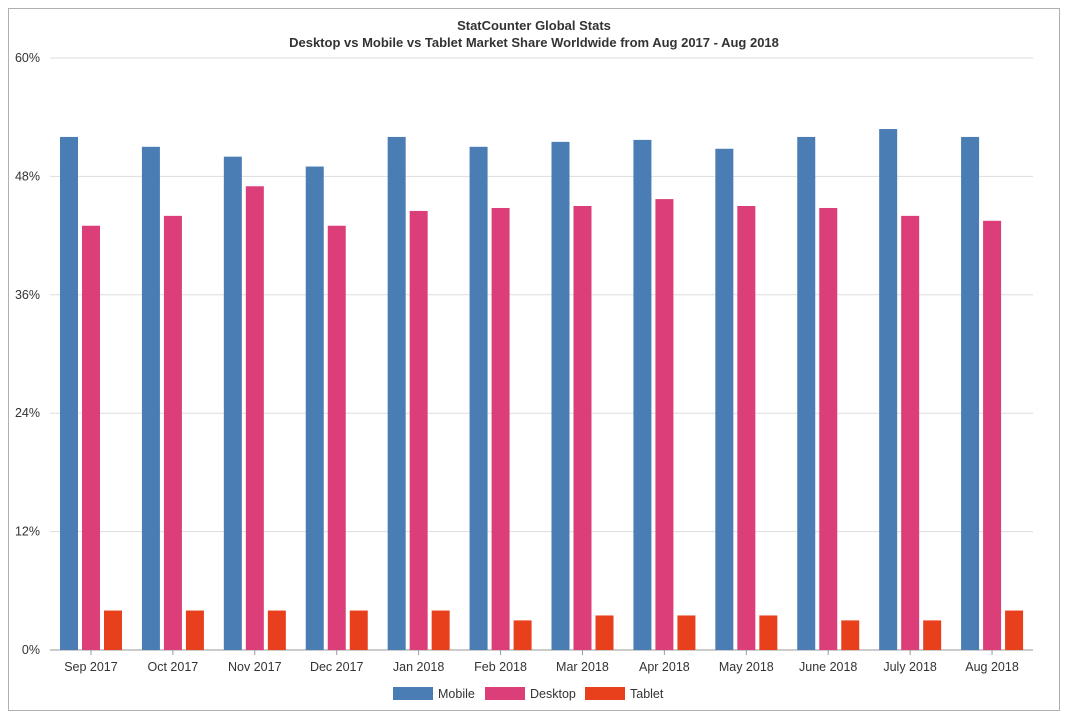 Image resolution: width=1068 pixels, height=719 pixels. I want to click on legend-label: Tablet, so click(647, 694).